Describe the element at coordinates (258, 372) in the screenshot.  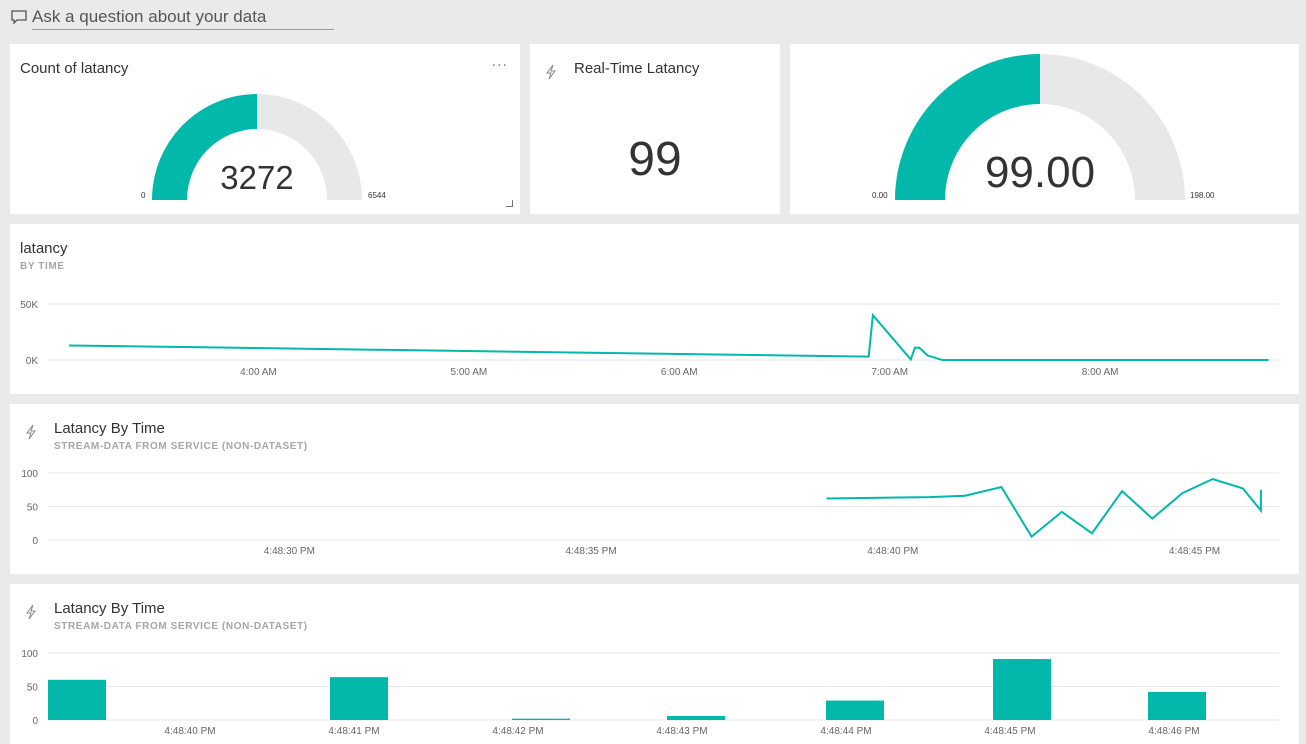
I see `x-tick-label: 4:00 AM` at that location.